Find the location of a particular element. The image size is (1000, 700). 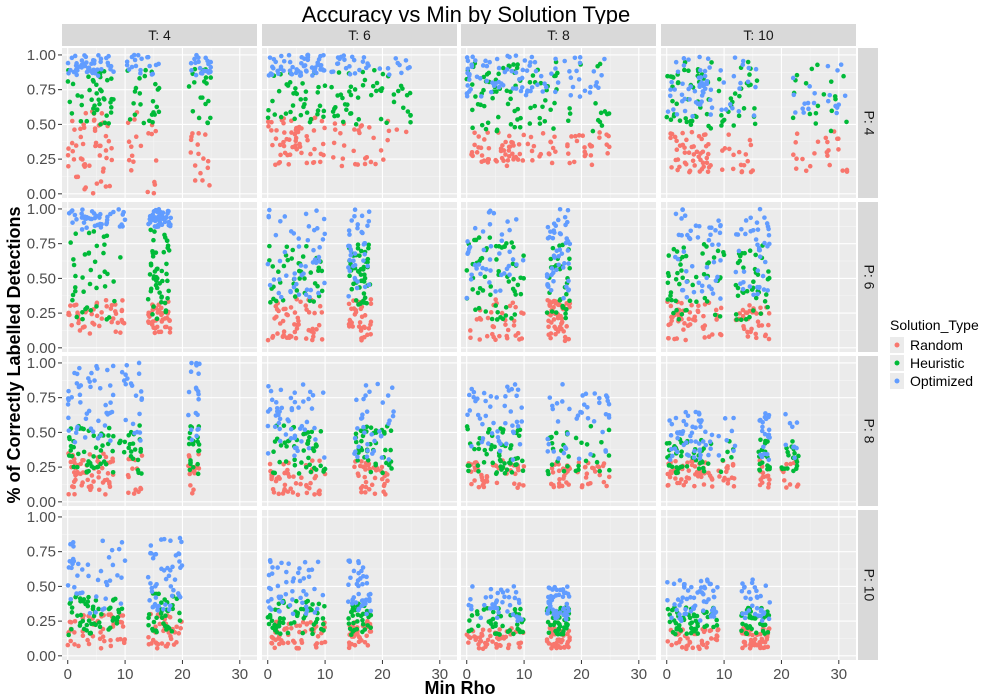

y-tick-label: 1.00 is located at coordinates (41, 209).